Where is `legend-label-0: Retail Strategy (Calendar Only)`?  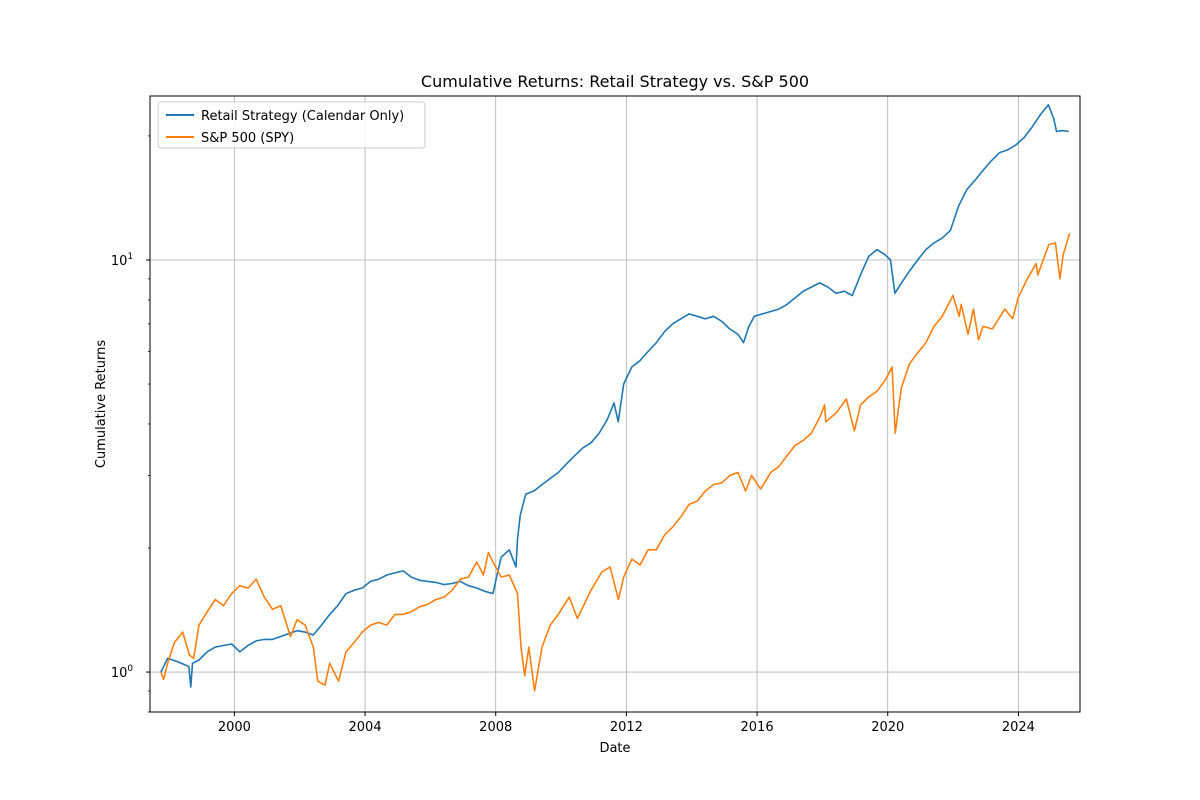
legend-label-0: Retail Strategy (Calendar Only) is located at coordinates (302, 116).